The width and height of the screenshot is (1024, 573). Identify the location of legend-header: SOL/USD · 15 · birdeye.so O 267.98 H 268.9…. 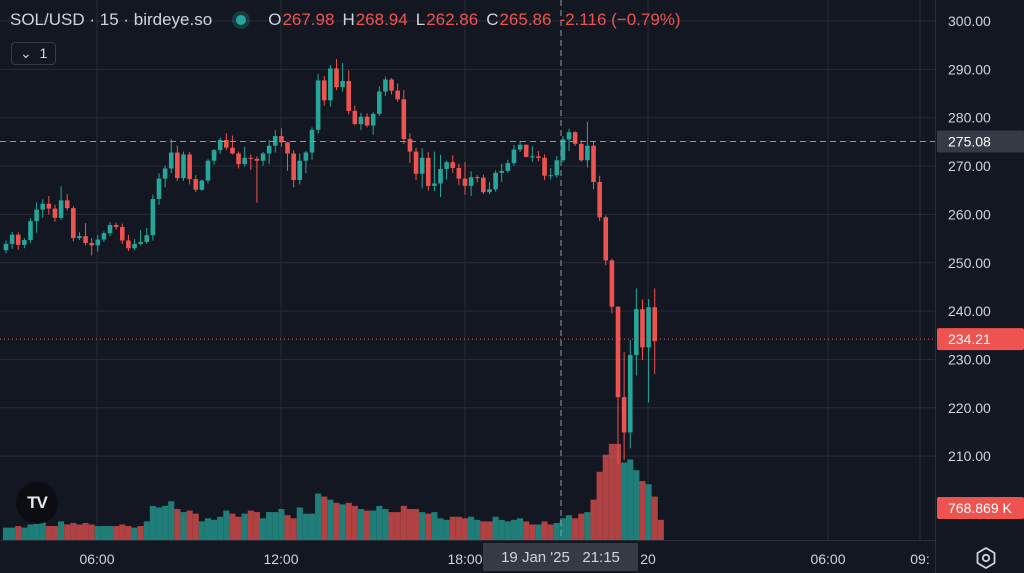
(345, 20).